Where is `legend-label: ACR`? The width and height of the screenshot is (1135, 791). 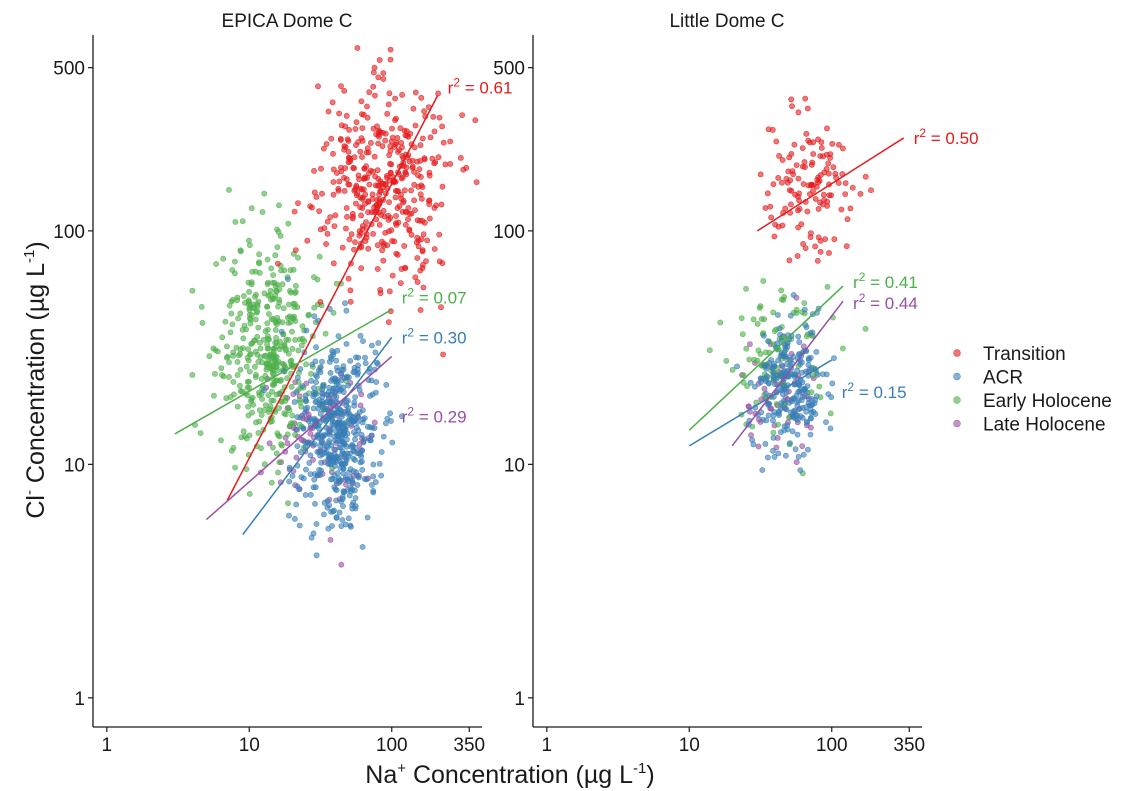 legend-label: ACR is located at coordinates (1003, 378).